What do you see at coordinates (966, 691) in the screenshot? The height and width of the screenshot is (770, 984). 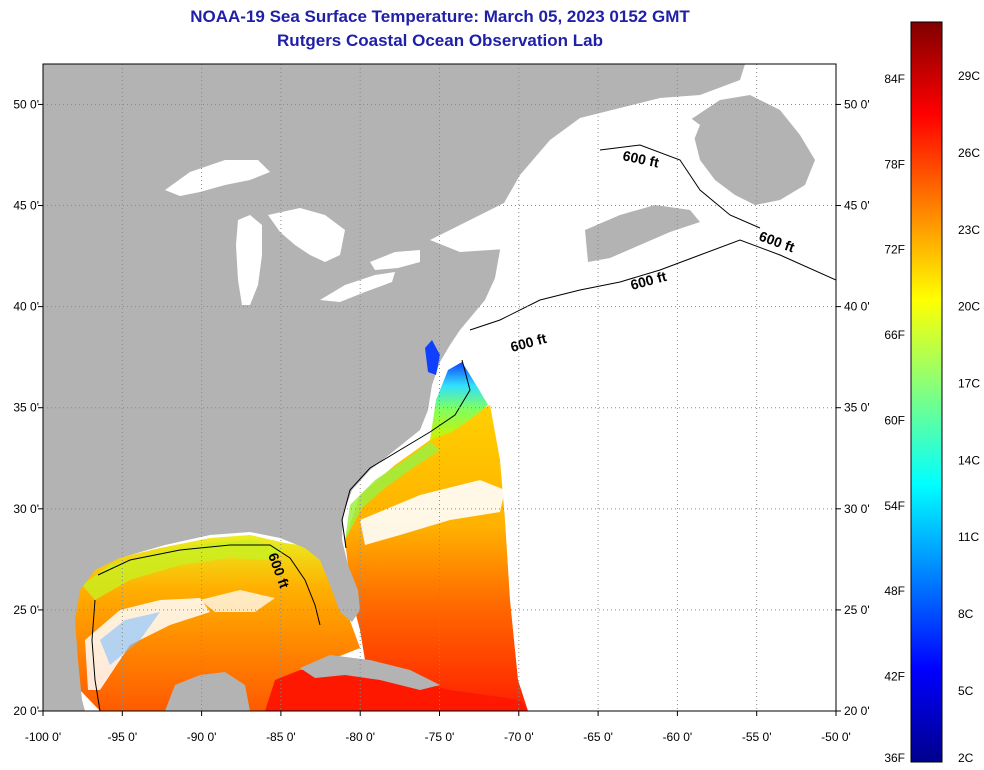 I see `colorbar-c-label: 5C` at bounding box center [966, 691].